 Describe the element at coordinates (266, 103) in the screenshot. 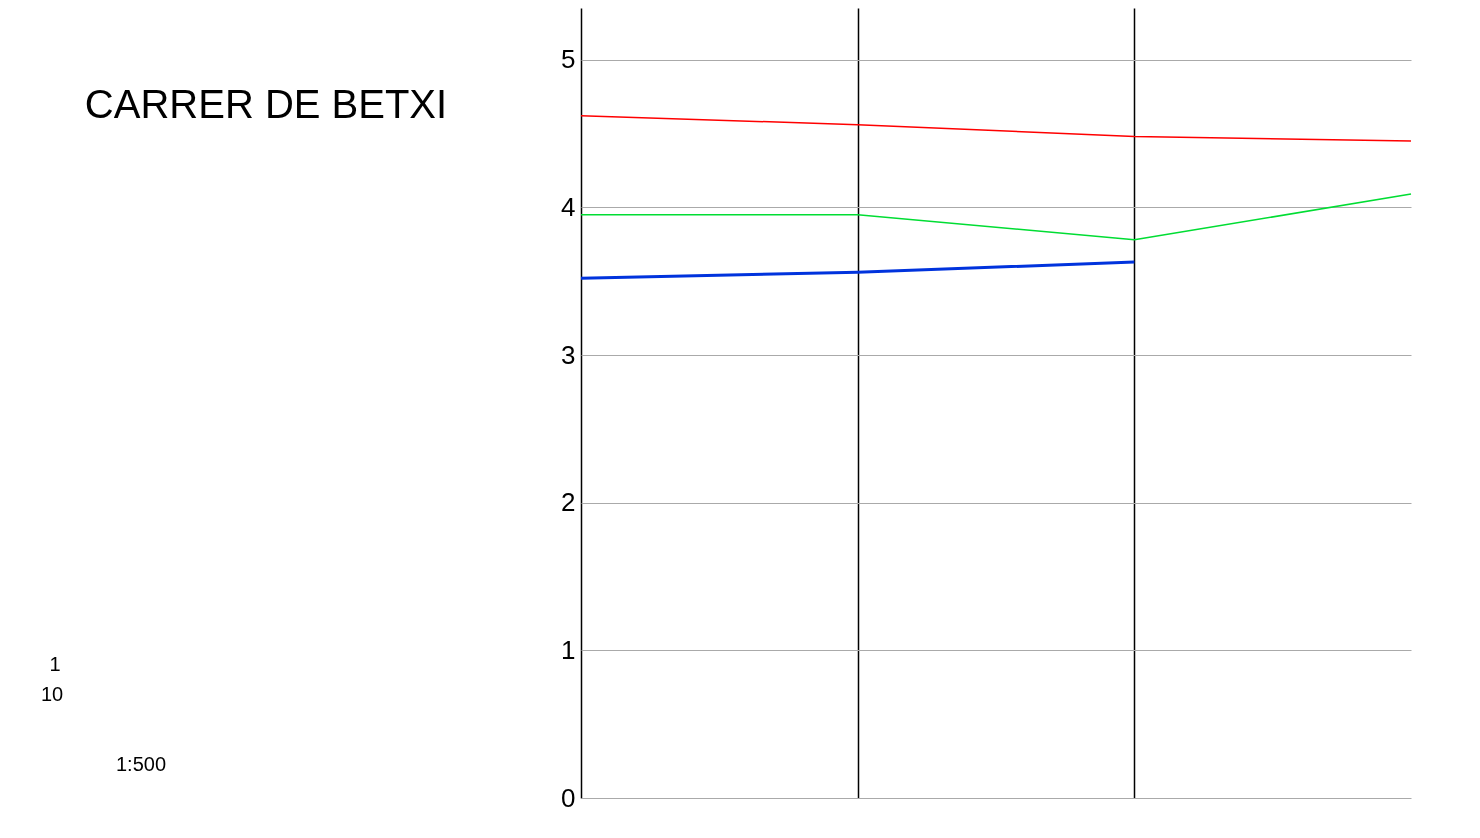

I see `text: CARRER DE BETXI` at that location.